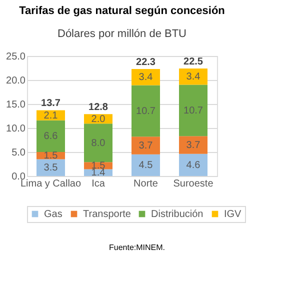 The width and height of the screenshot is (300, 283). I want to click on total-label: 13.7, so click(51, 104).